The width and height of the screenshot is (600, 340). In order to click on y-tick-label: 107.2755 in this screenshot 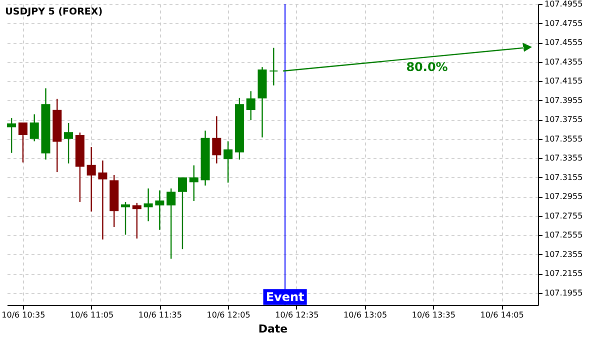, I will do `click(563, 215)`.